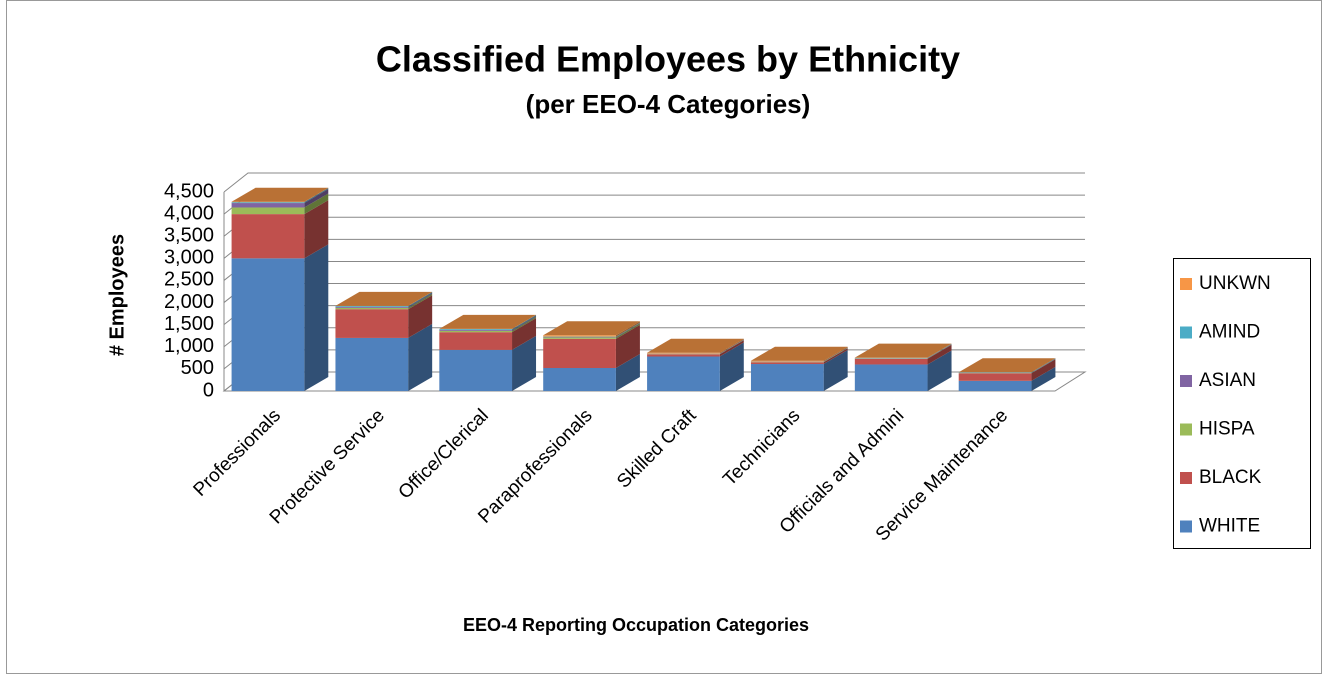  What do you see at coordinates (189, 302) in the screenshot?
I see `y-tick-label: 2,000` at bounding box center [189, 302].